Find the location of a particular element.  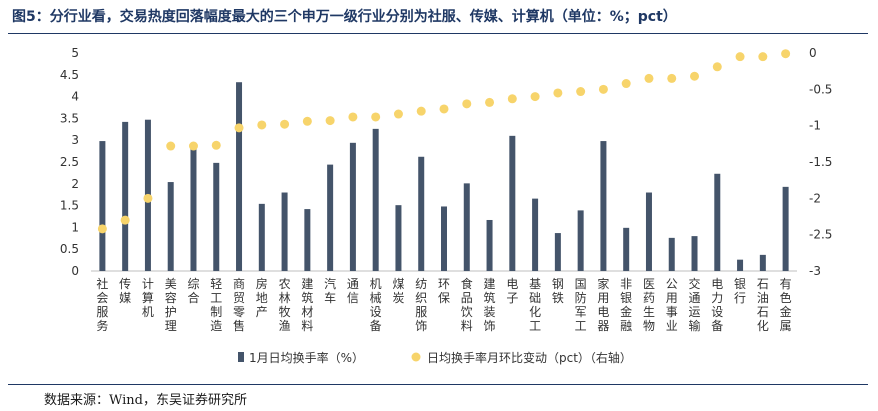

category-label: 石油石化 is located at coordinates (763, 305).